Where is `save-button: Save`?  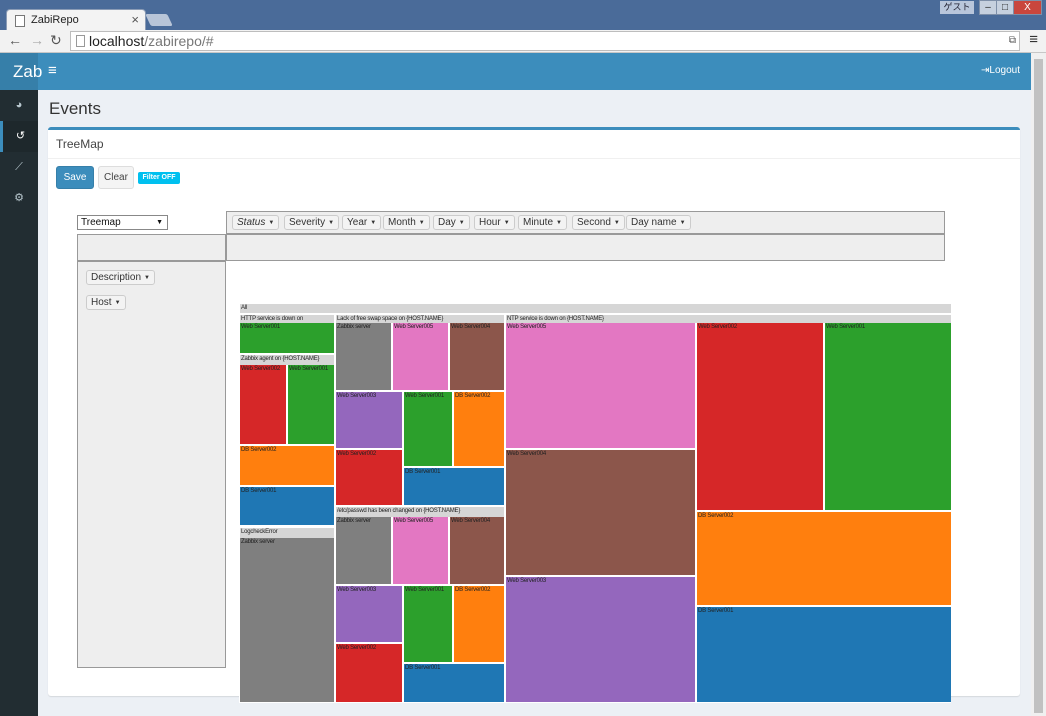
save-button: Save is located at coordinates (75, 177).